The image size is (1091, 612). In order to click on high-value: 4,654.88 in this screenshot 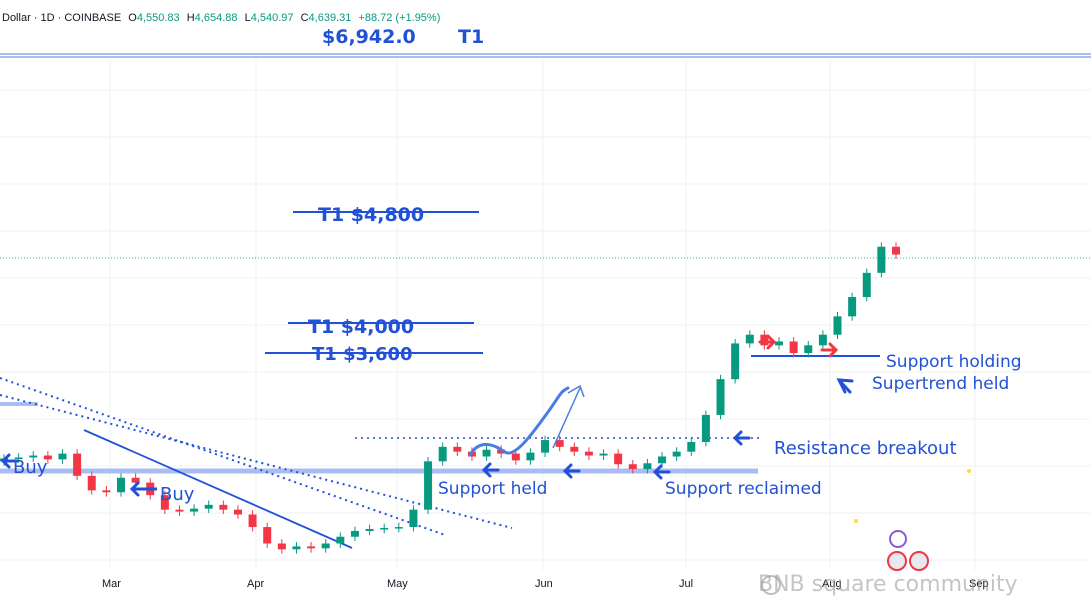, I will do `click(216, 18)`.